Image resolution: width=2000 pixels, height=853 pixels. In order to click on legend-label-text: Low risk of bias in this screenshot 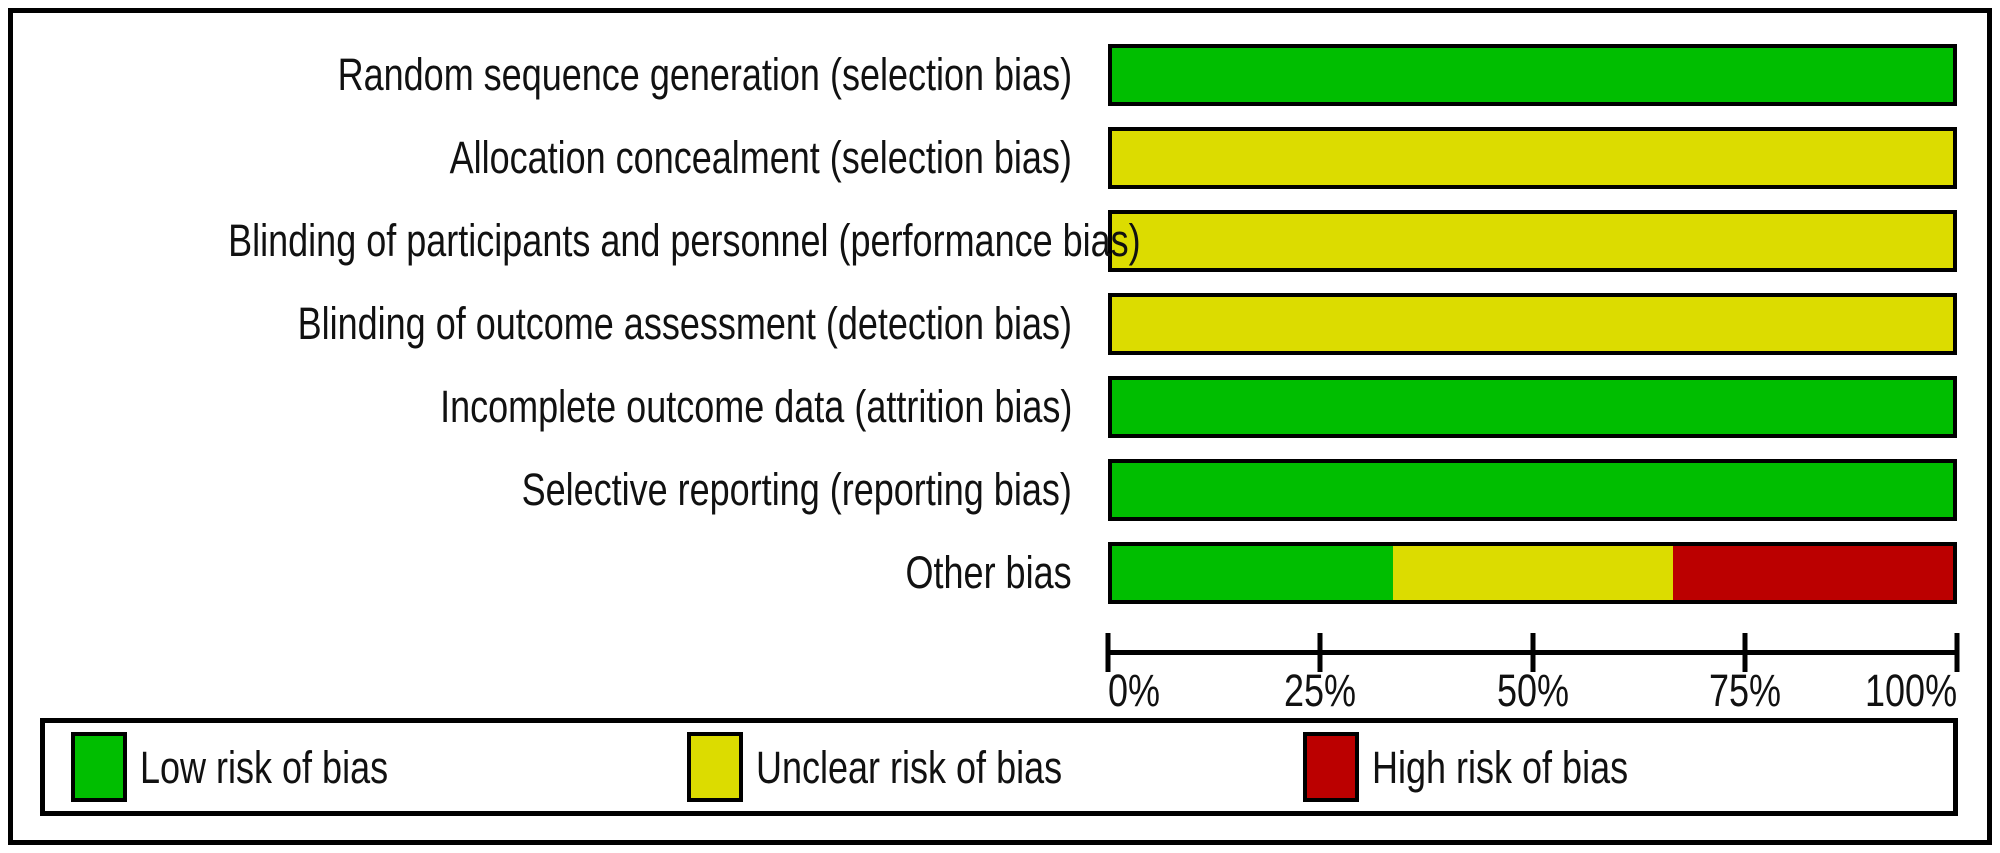, I will do `click(264, 767)`.